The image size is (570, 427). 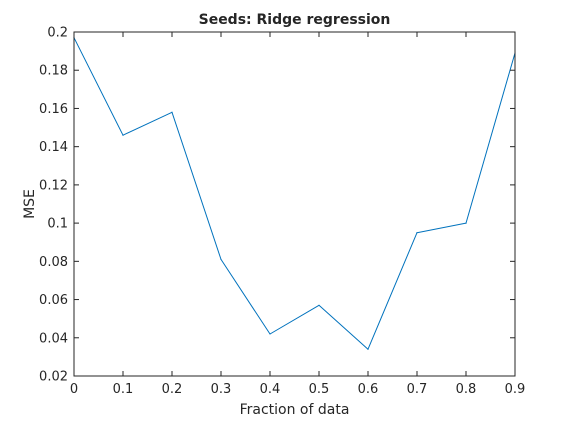 I want to click on x-tick-label: 0.4, so click(x=270, y=389).